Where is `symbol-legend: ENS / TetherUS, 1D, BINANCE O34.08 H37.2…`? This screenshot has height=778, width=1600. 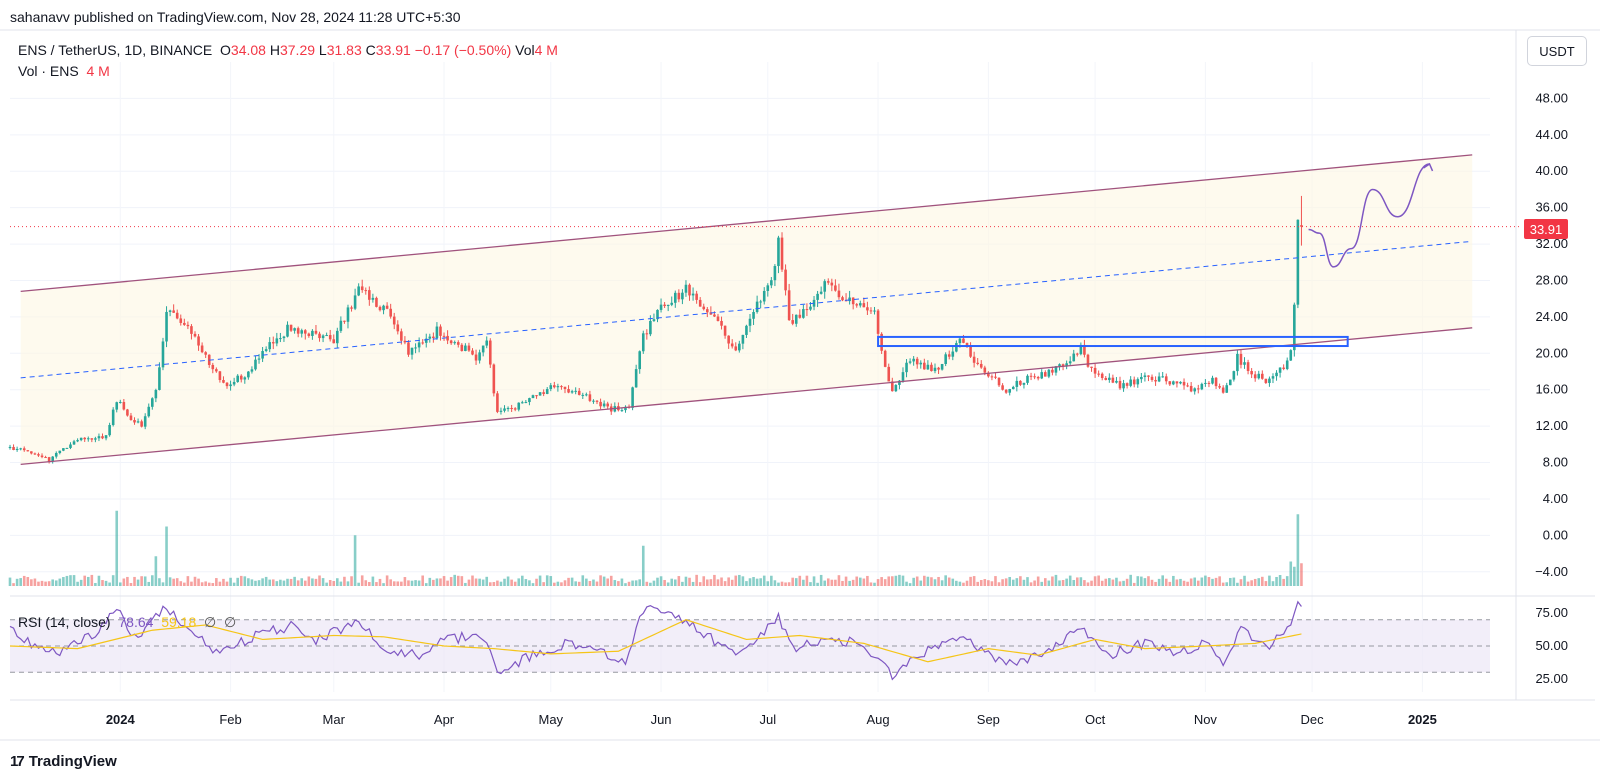 symbol-legend: ENS / TetherUS, 1D, BINANCE O34.08 H37.2… is located at coordinates (288, 50).